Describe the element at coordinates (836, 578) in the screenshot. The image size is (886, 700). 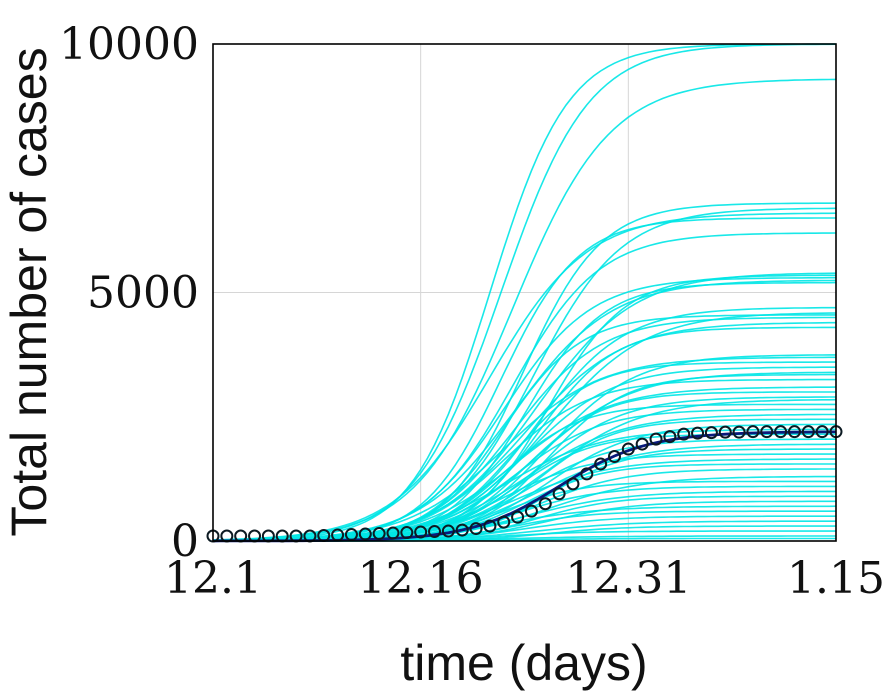
I see `x-tick-label-3: 1.15` at that location.